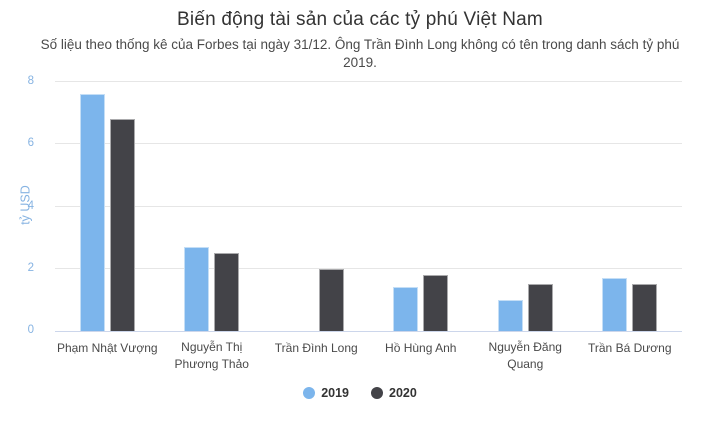 Image resolution: width=720 pixels, height=423 pixels. I want to click on legend: 2019 2020, so click(360, 393).